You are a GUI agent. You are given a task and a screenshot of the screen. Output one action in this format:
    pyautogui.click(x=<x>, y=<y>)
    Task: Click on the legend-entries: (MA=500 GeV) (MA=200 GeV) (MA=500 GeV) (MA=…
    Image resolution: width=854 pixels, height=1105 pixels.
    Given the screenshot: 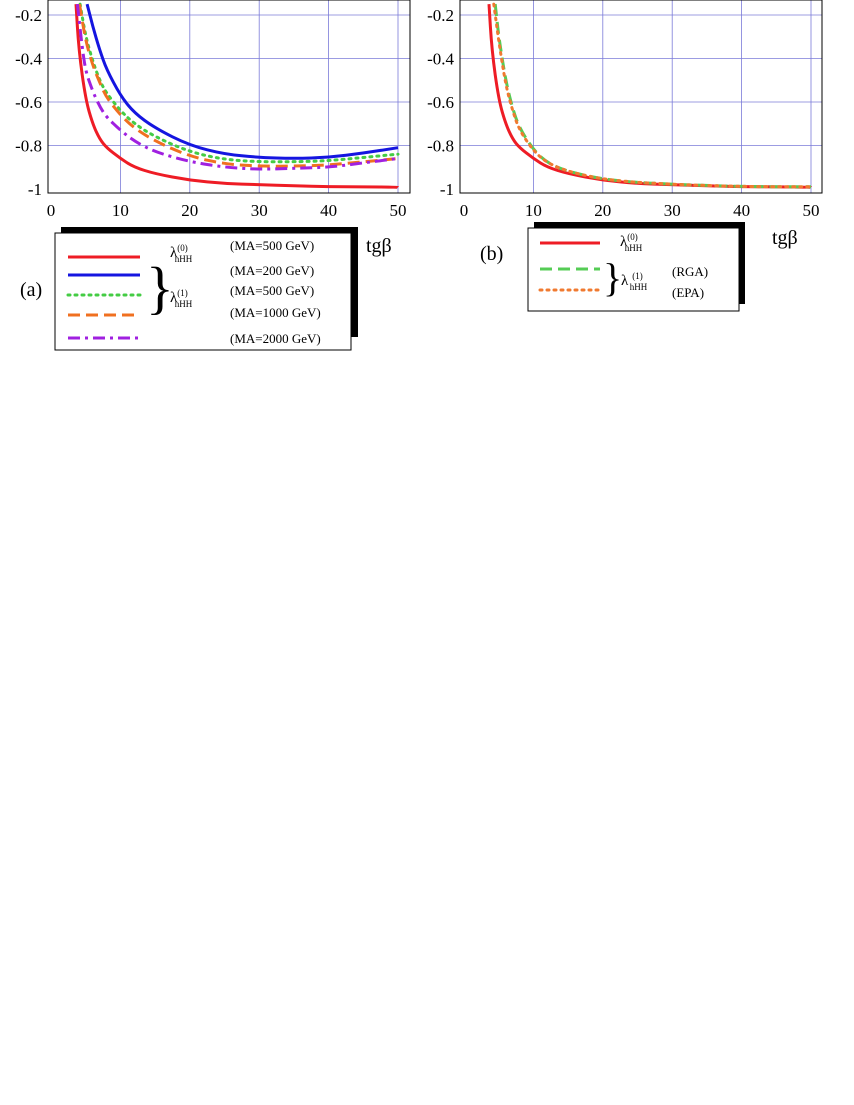 What is the action you would take?
    pyautogui.click(x=275, y=292)
    